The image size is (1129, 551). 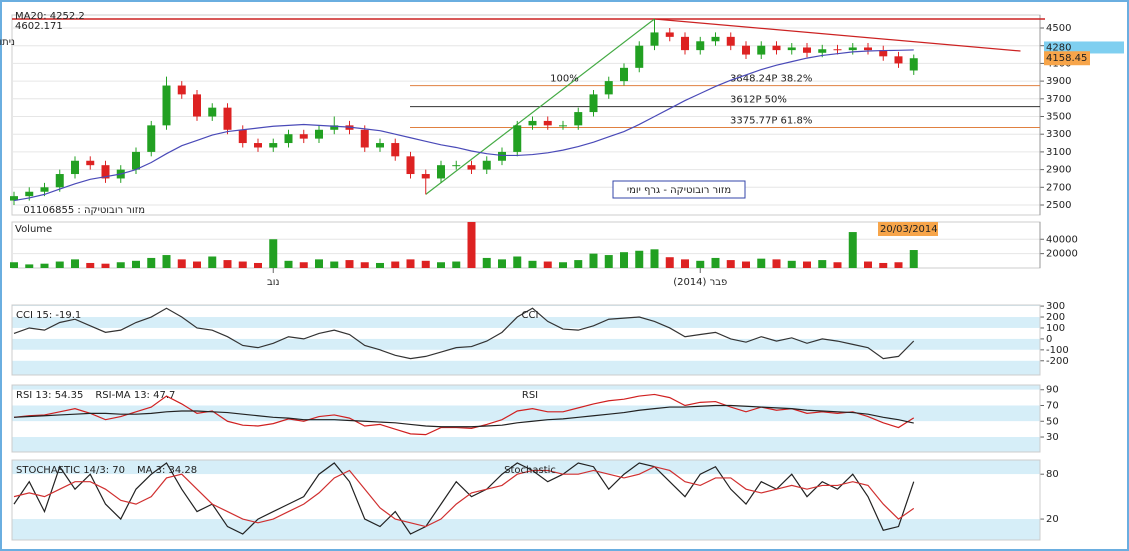 I want to click on y-tick-label: 0, so click(x=1049, y=339).